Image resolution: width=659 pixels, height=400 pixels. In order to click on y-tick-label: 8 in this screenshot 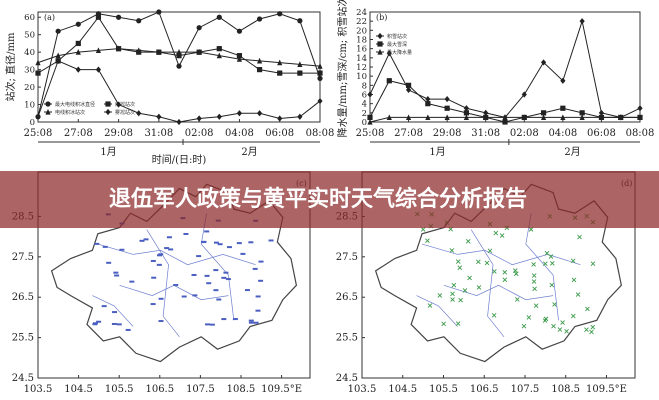, I will do `click(364, 86)`.